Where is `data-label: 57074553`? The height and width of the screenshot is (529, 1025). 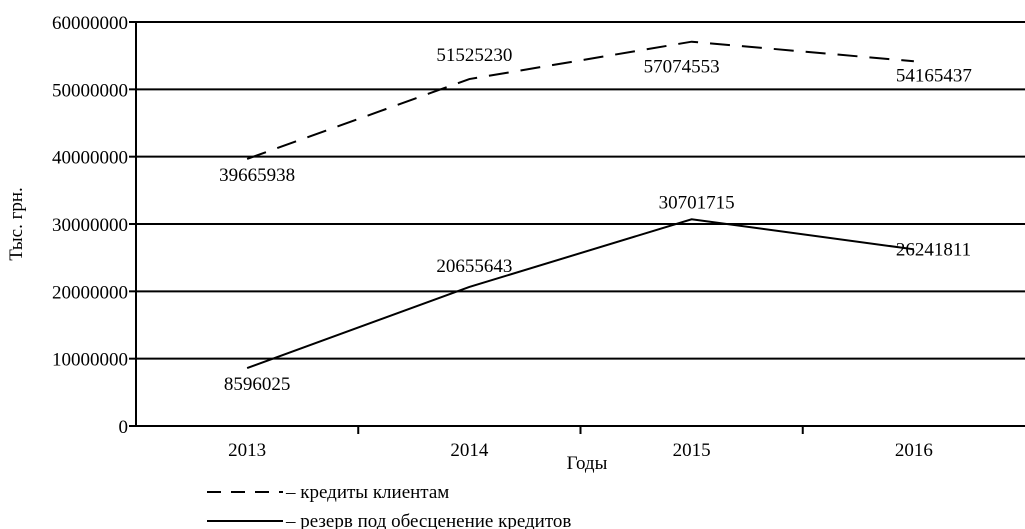 data-label: 57074553 is located at coordinates (682, 67).